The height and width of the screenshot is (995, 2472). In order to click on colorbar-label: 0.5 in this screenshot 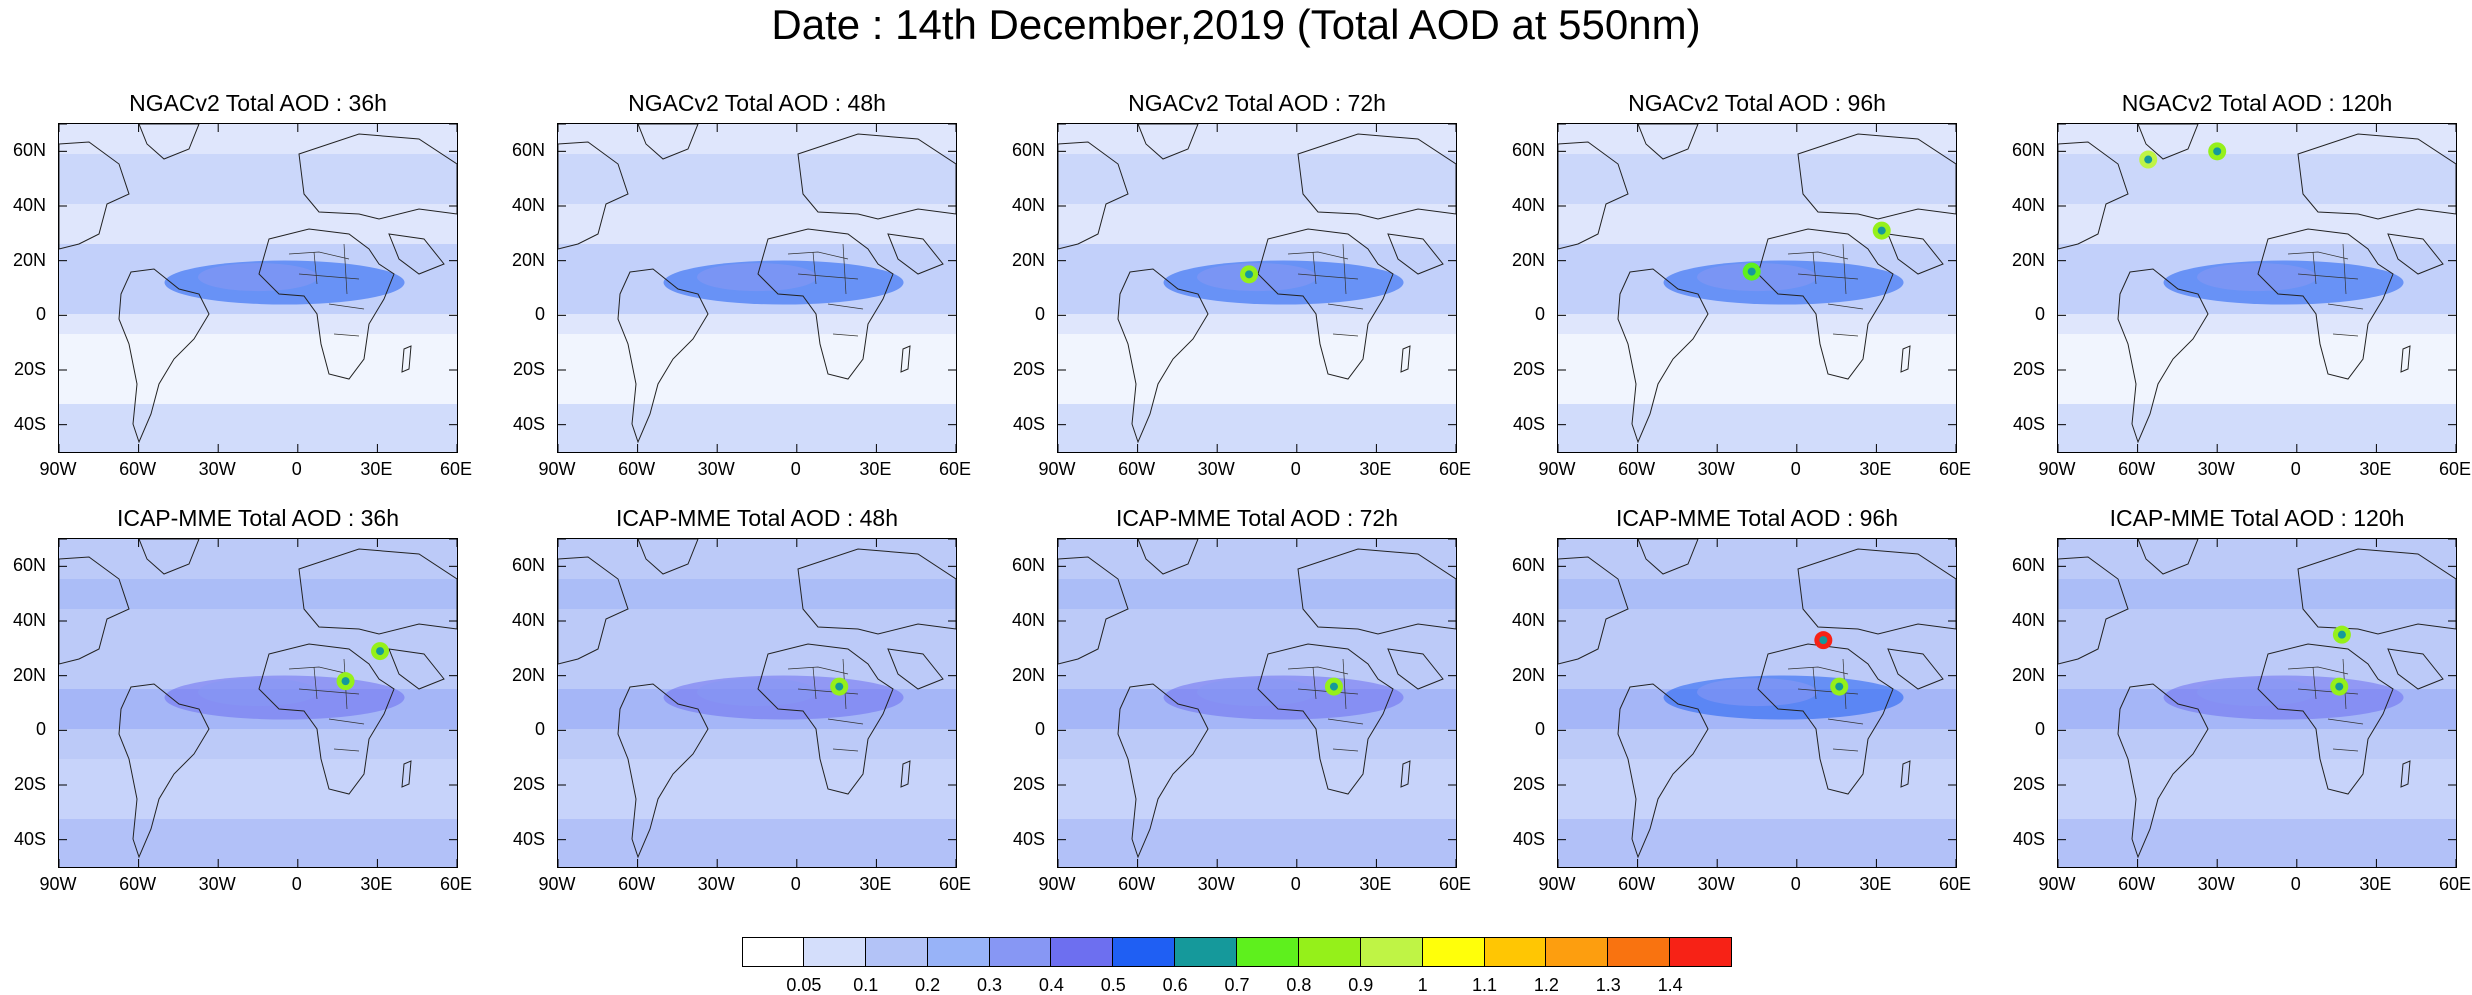, I will do `click(1113, 985)`.